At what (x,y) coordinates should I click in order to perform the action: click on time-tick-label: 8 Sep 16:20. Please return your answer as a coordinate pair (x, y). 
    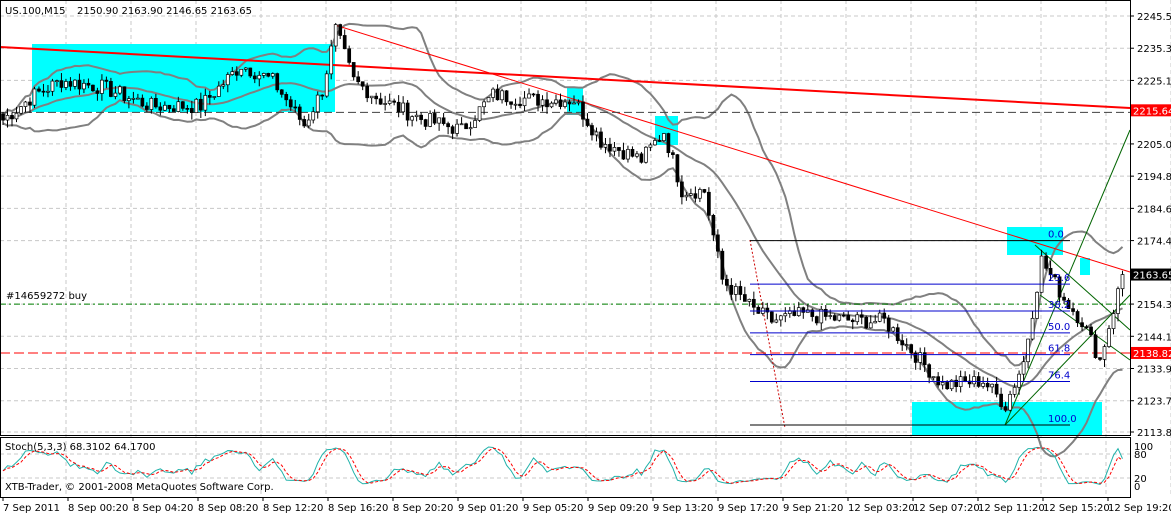
    Looking at the image, I should click on (358, 508).